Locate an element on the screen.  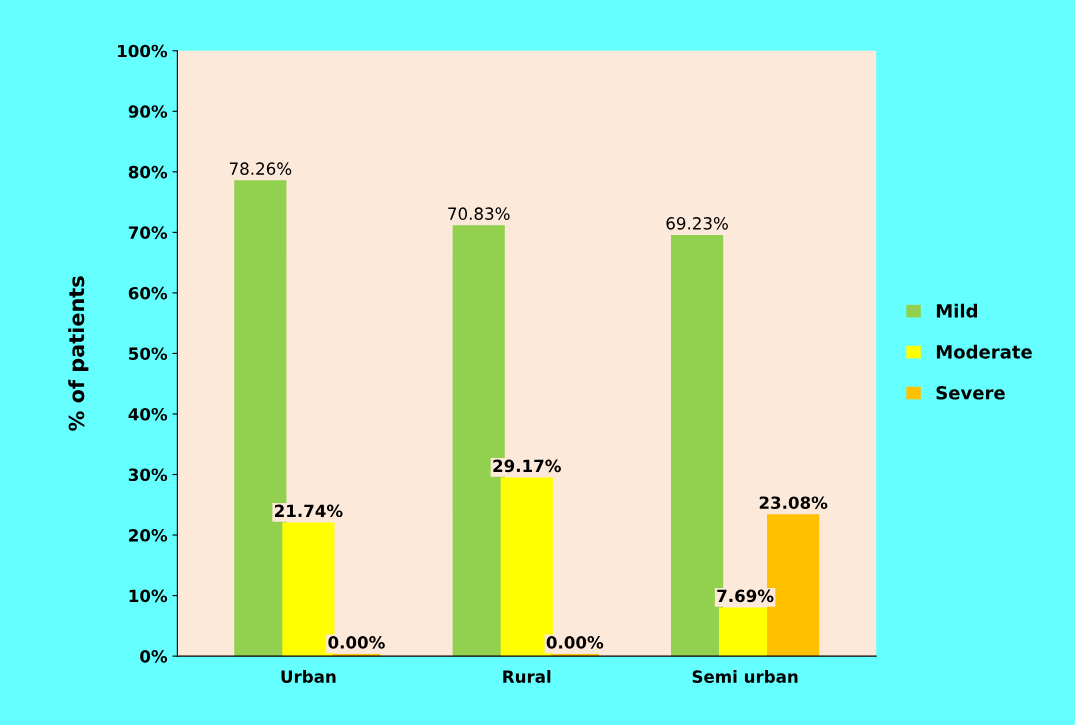
x-tick-label: Rural is located at coordinates (527, 676).